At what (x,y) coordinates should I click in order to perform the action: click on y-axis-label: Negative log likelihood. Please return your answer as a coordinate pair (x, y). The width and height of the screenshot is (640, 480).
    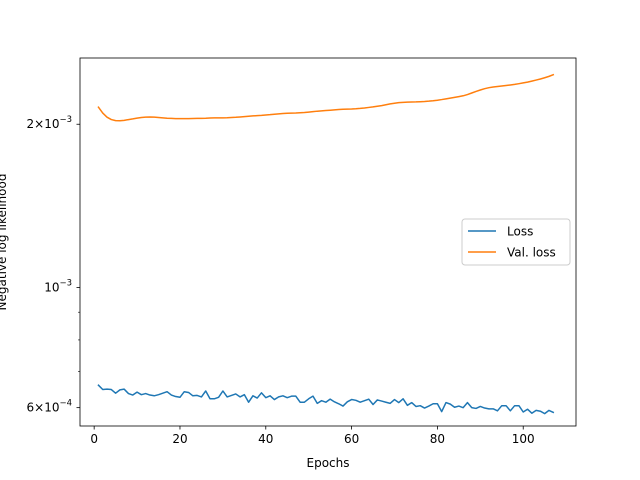
    Looking at the image, I should click on (4, 242).